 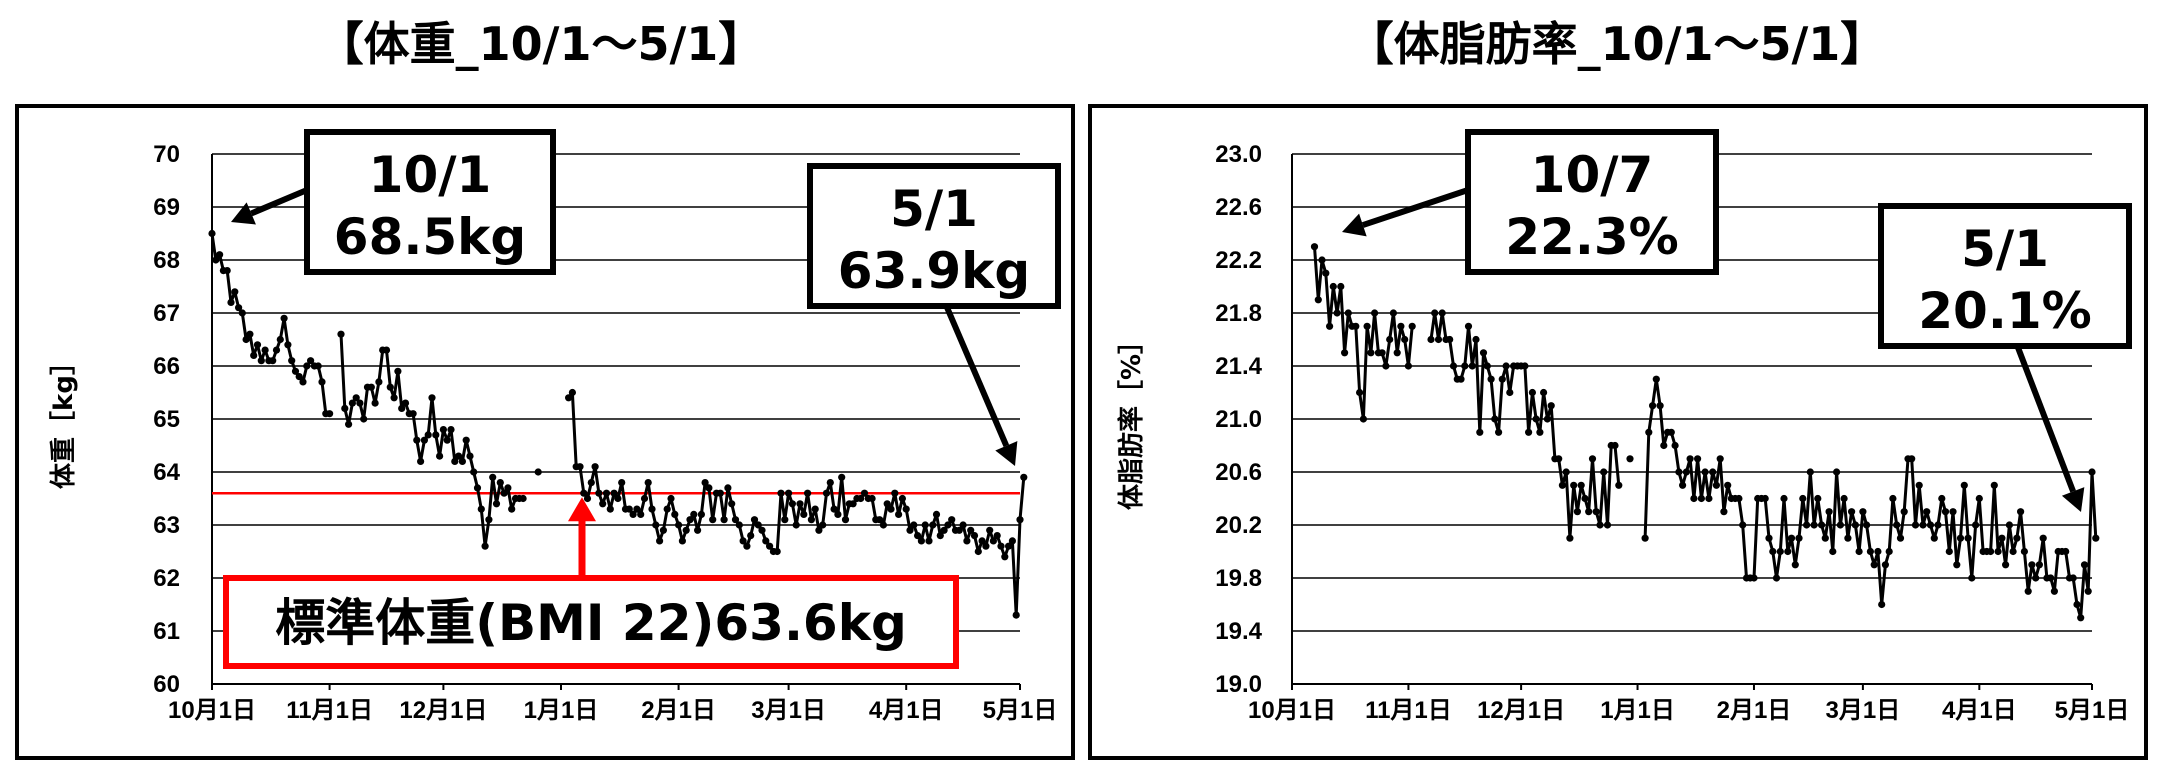 What do you see at coordinates (212, 710) in the screenshot?
I see `x-tick-label: 10月1日` at bounding box center [212, 710].